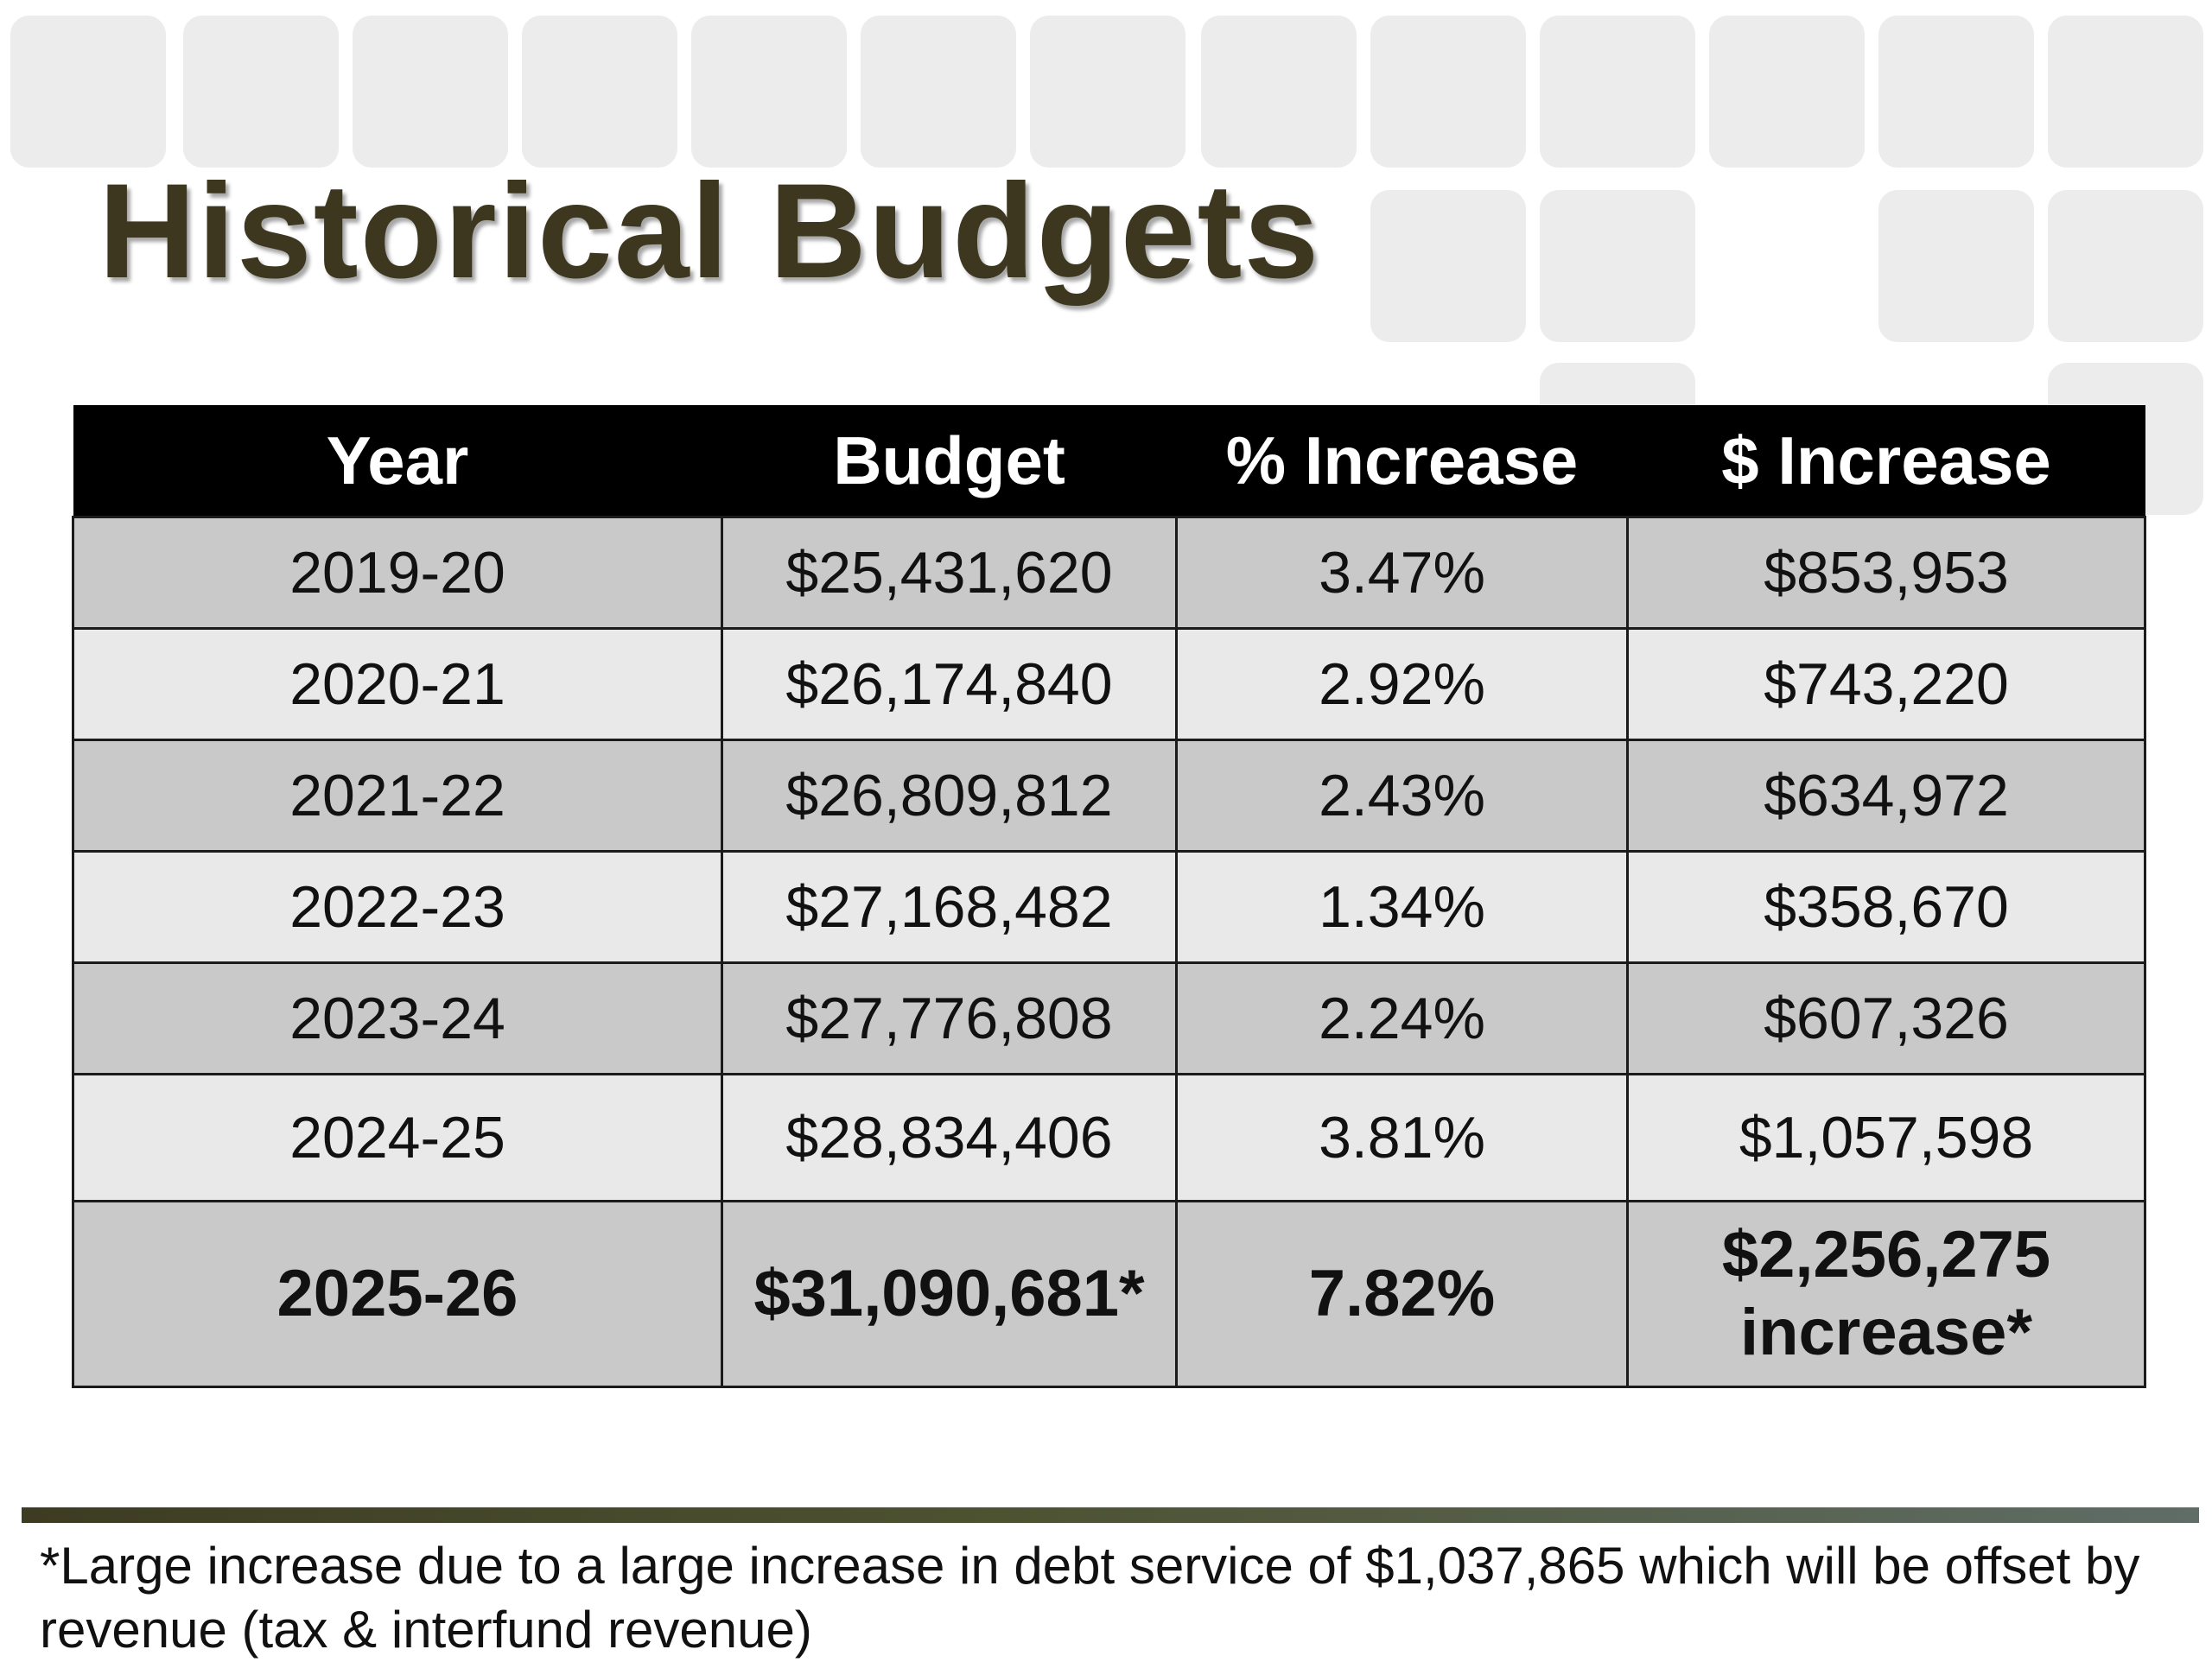 The image size is (2212, 1662). Describe the element at coordinates (397, 573) in the screenshot. I see `cell-year: 2019-20` at that location.